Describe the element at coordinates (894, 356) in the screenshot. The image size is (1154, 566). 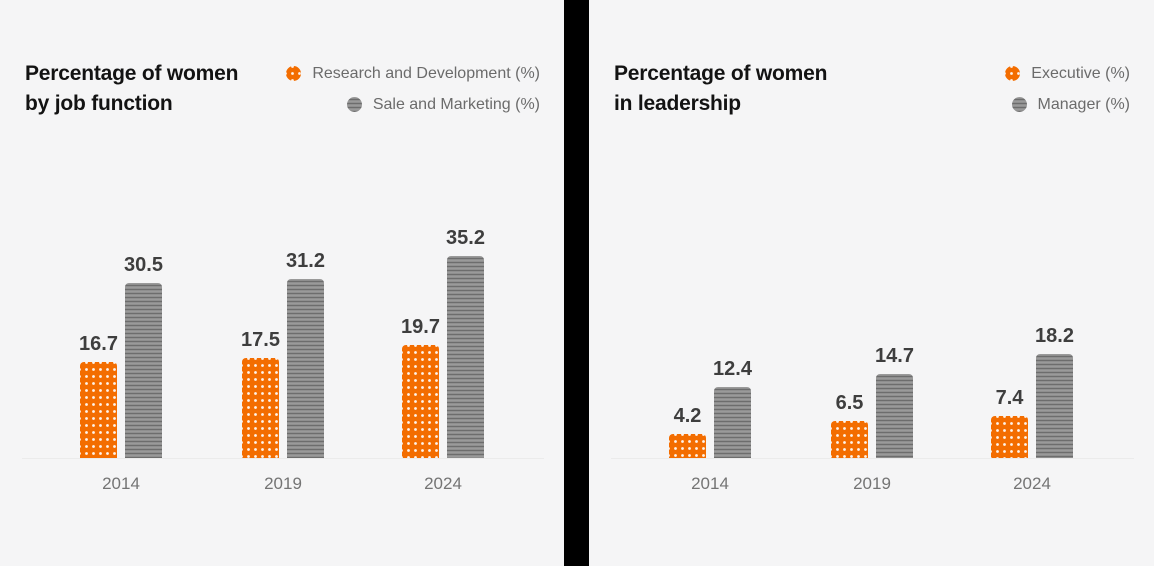
I see `value-label-series2-2019: 14.7` at that location.